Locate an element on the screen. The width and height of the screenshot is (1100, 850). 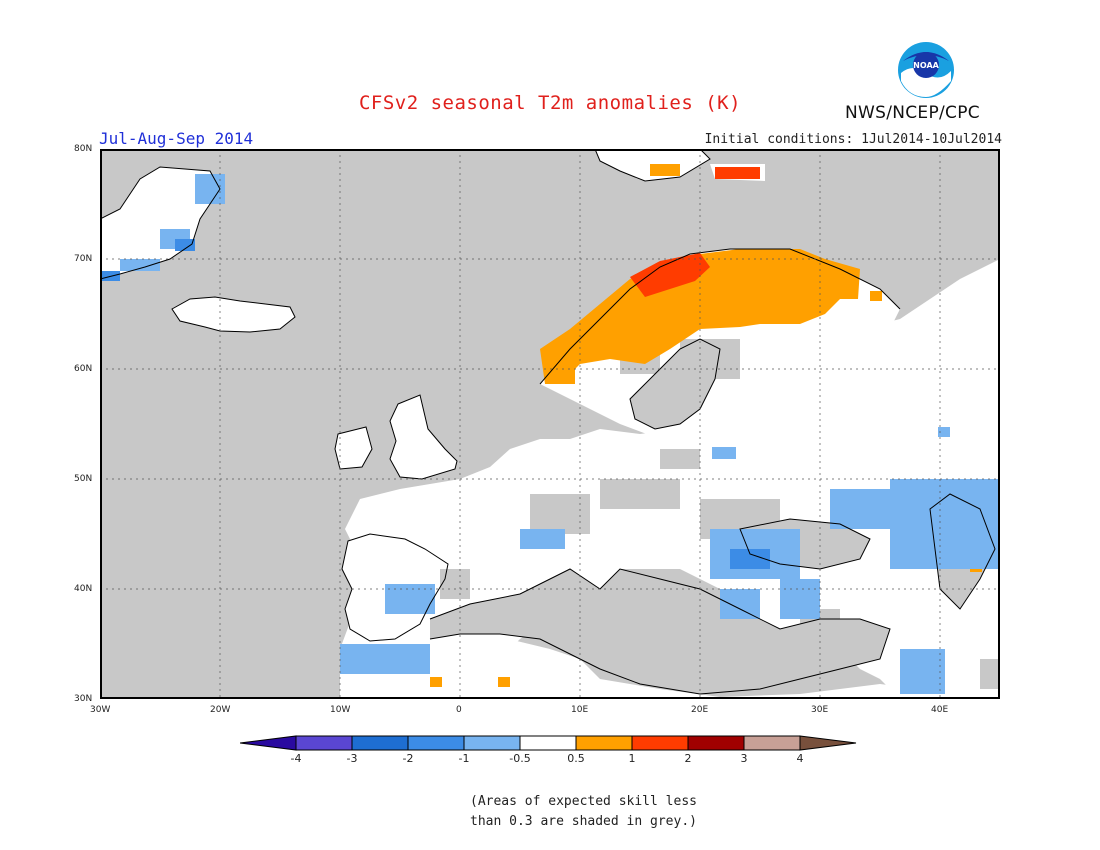
map-title: CFSv2 seasonal T2m anomalies (K) is located at coordinates (550, 103).